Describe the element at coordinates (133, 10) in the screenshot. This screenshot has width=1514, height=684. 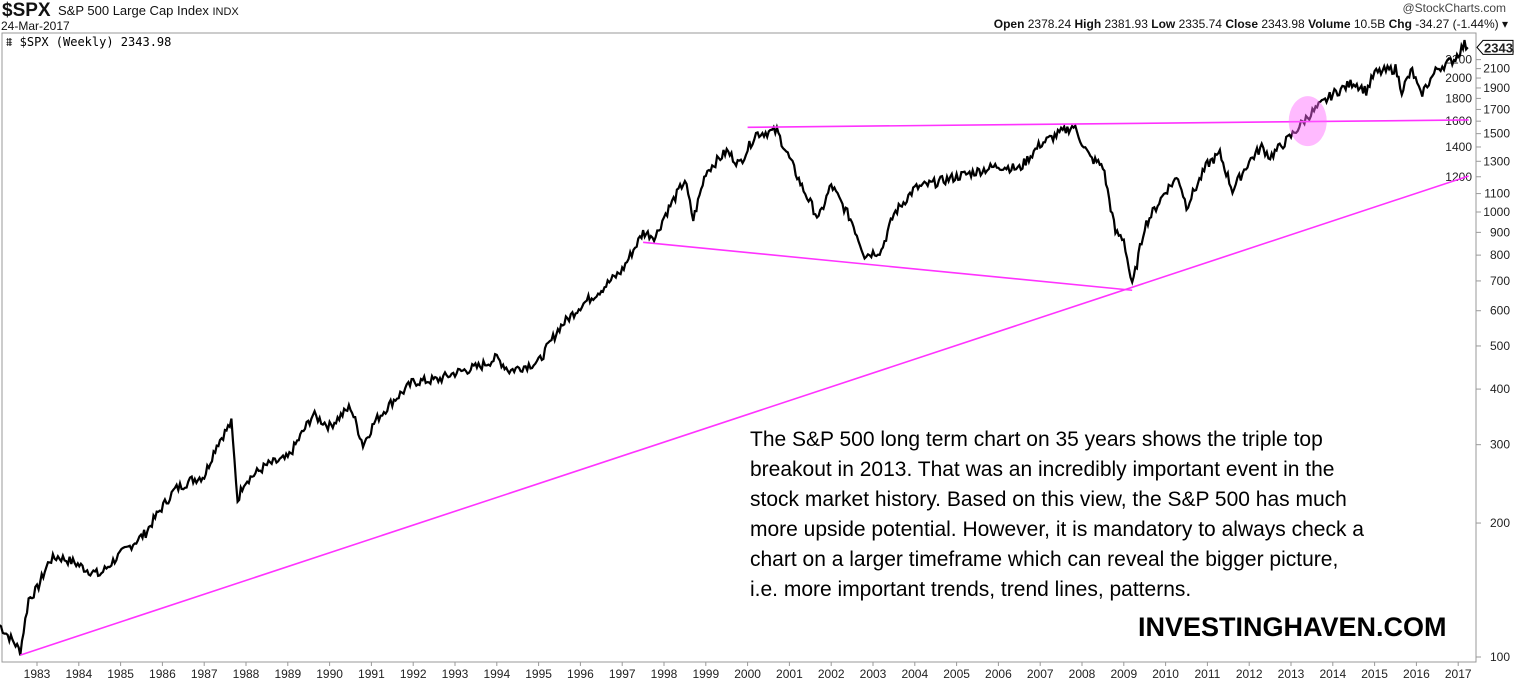
I see `index-title: S&P 500 Large Cap Index` at that location.